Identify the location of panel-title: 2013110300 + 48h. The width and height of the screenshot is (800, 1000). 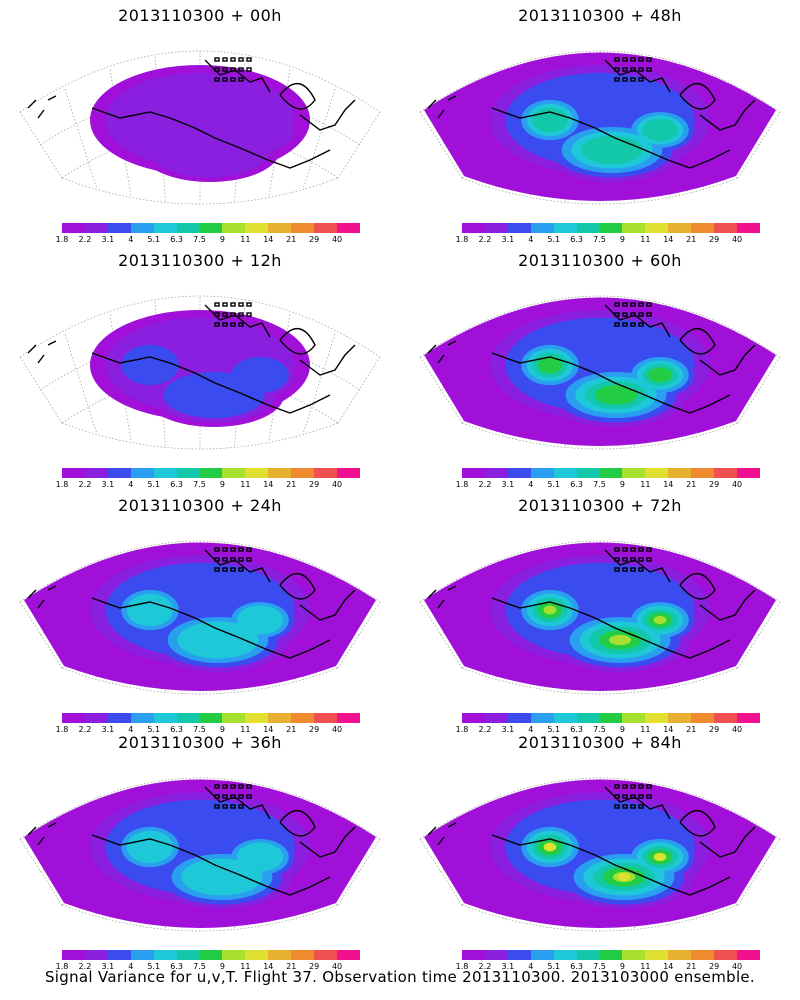
(600, 15).